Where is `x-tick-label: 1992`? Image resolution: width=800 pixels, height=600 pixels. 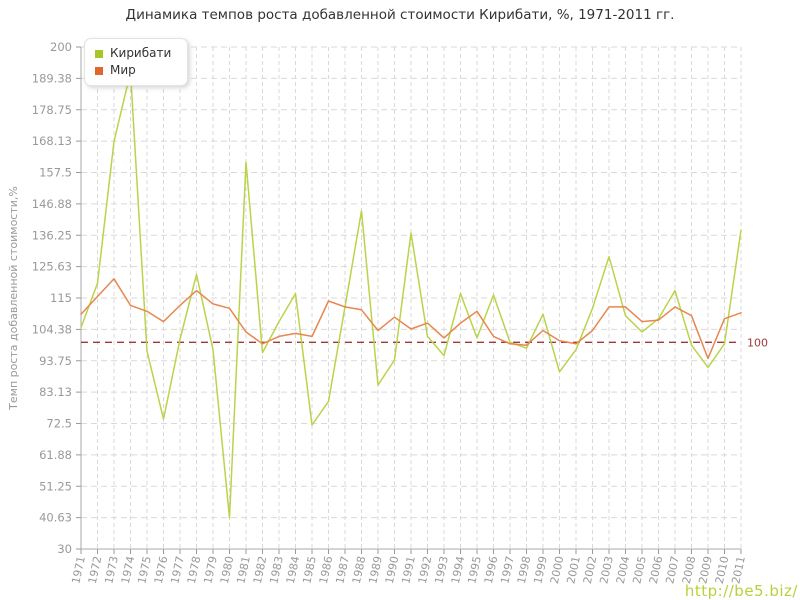
x-tick-label: 1992 is located at coordinates (425, 570).